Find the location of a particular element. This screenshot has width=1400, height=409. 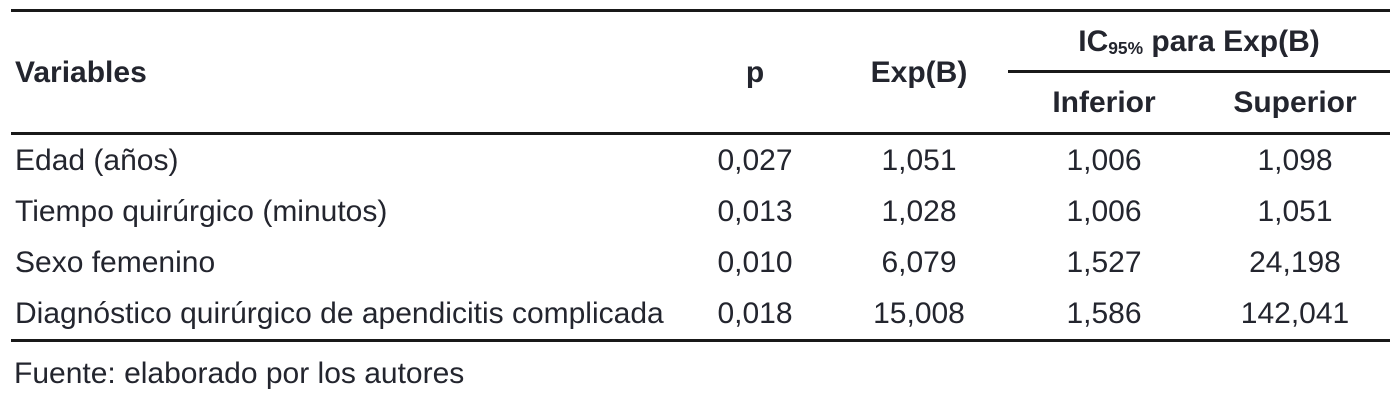

cell-superior: 24,198 is located at coordinates (1295, 262).